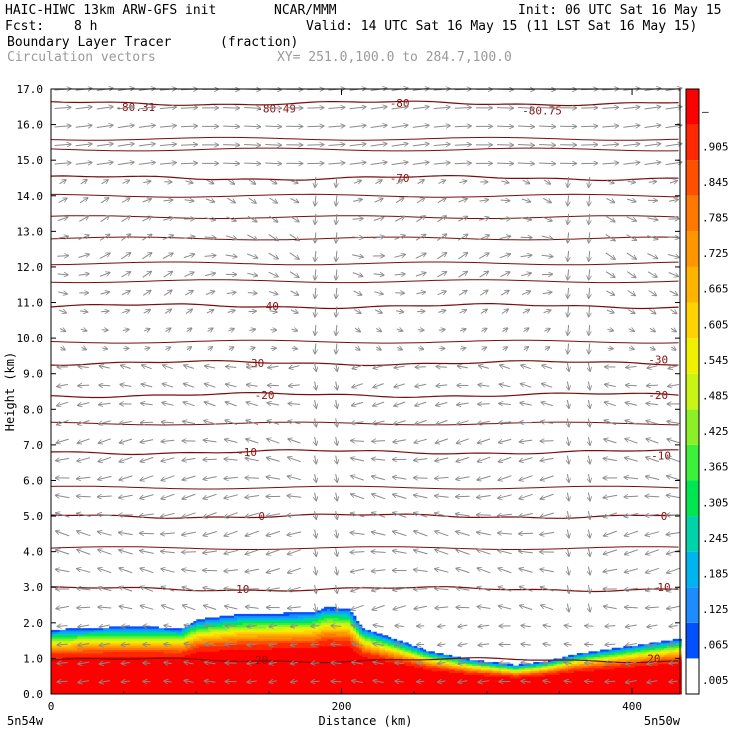 This screenshot has width=740, height=740. Describe the element at coordinates (715, 680) in the screenshot. I see `colorbar-label: .005` at that location.